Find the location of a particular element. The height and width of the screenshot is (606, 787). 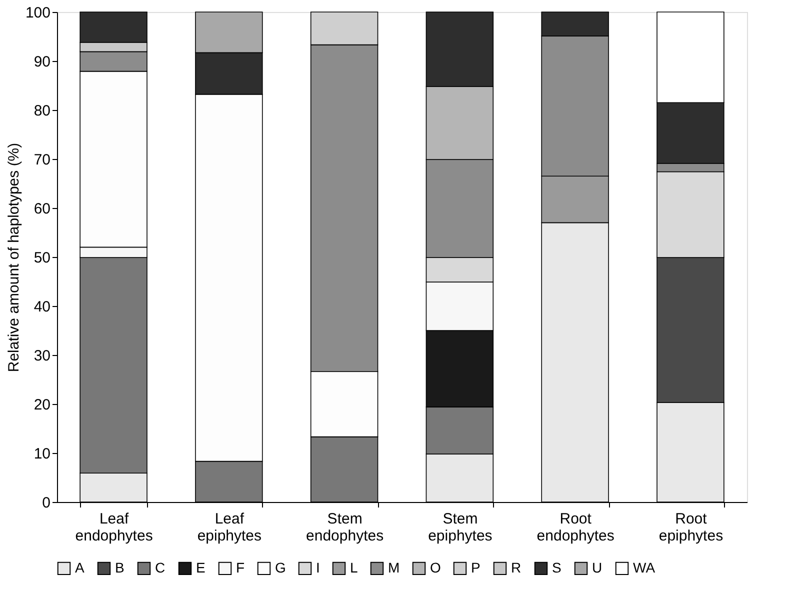

legend-label: M is located at coordinates (394, 567).